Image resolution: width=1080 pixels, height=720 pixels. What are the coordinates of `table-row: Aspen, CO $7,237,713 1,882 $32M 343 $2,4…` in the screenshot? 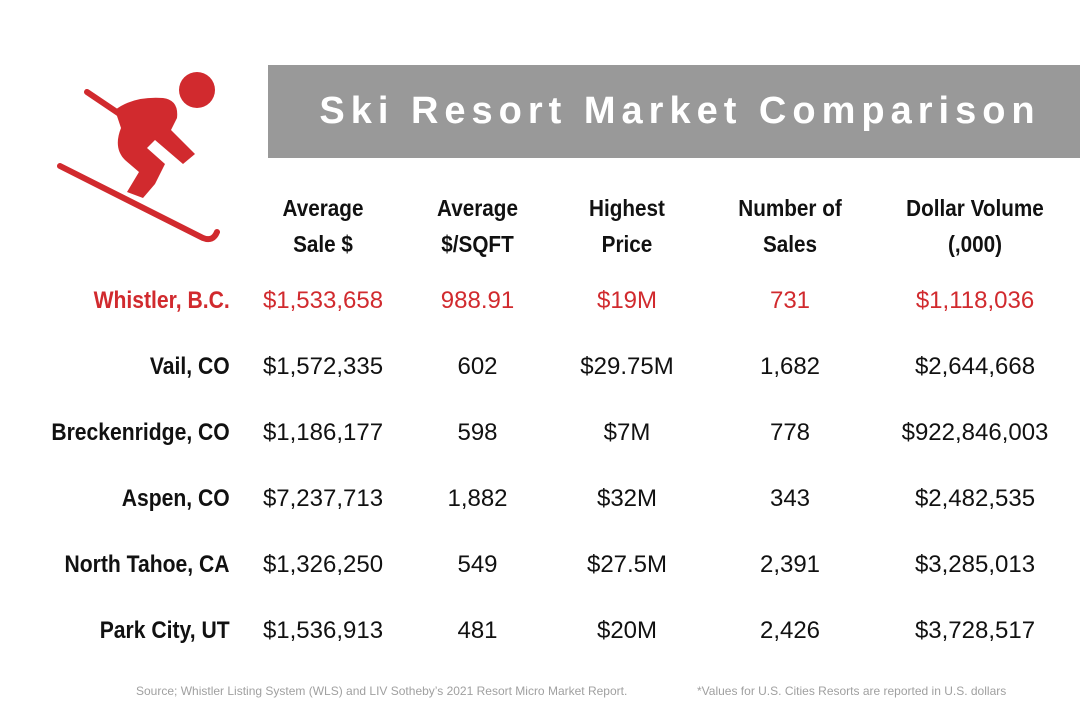 It's located at (540, 499).